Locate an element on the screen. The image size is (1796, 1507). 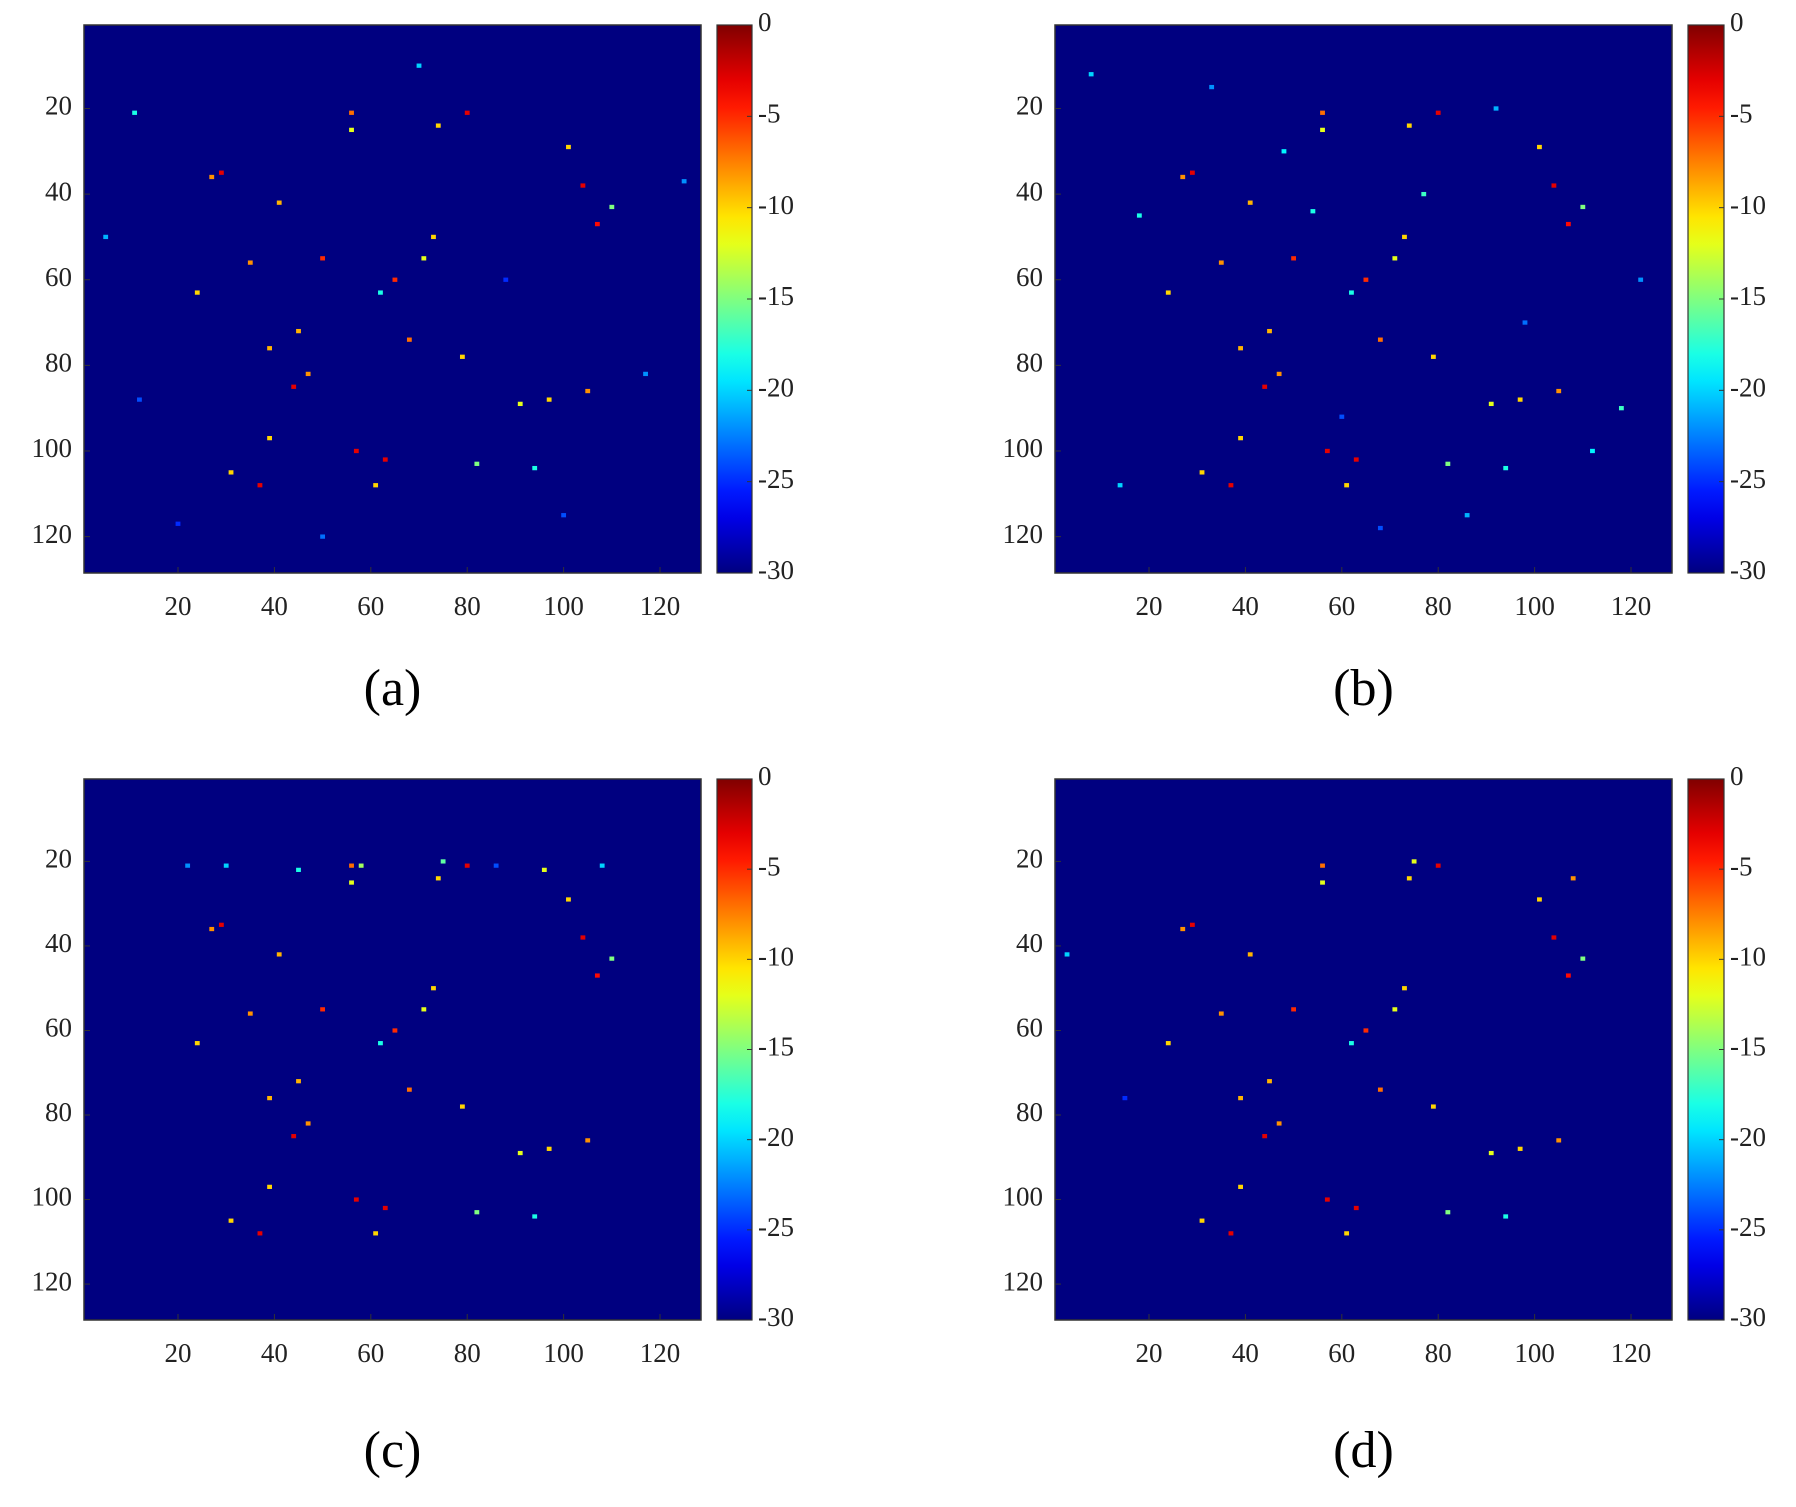
heatmap-background is located at coordinates (1363, 1049).